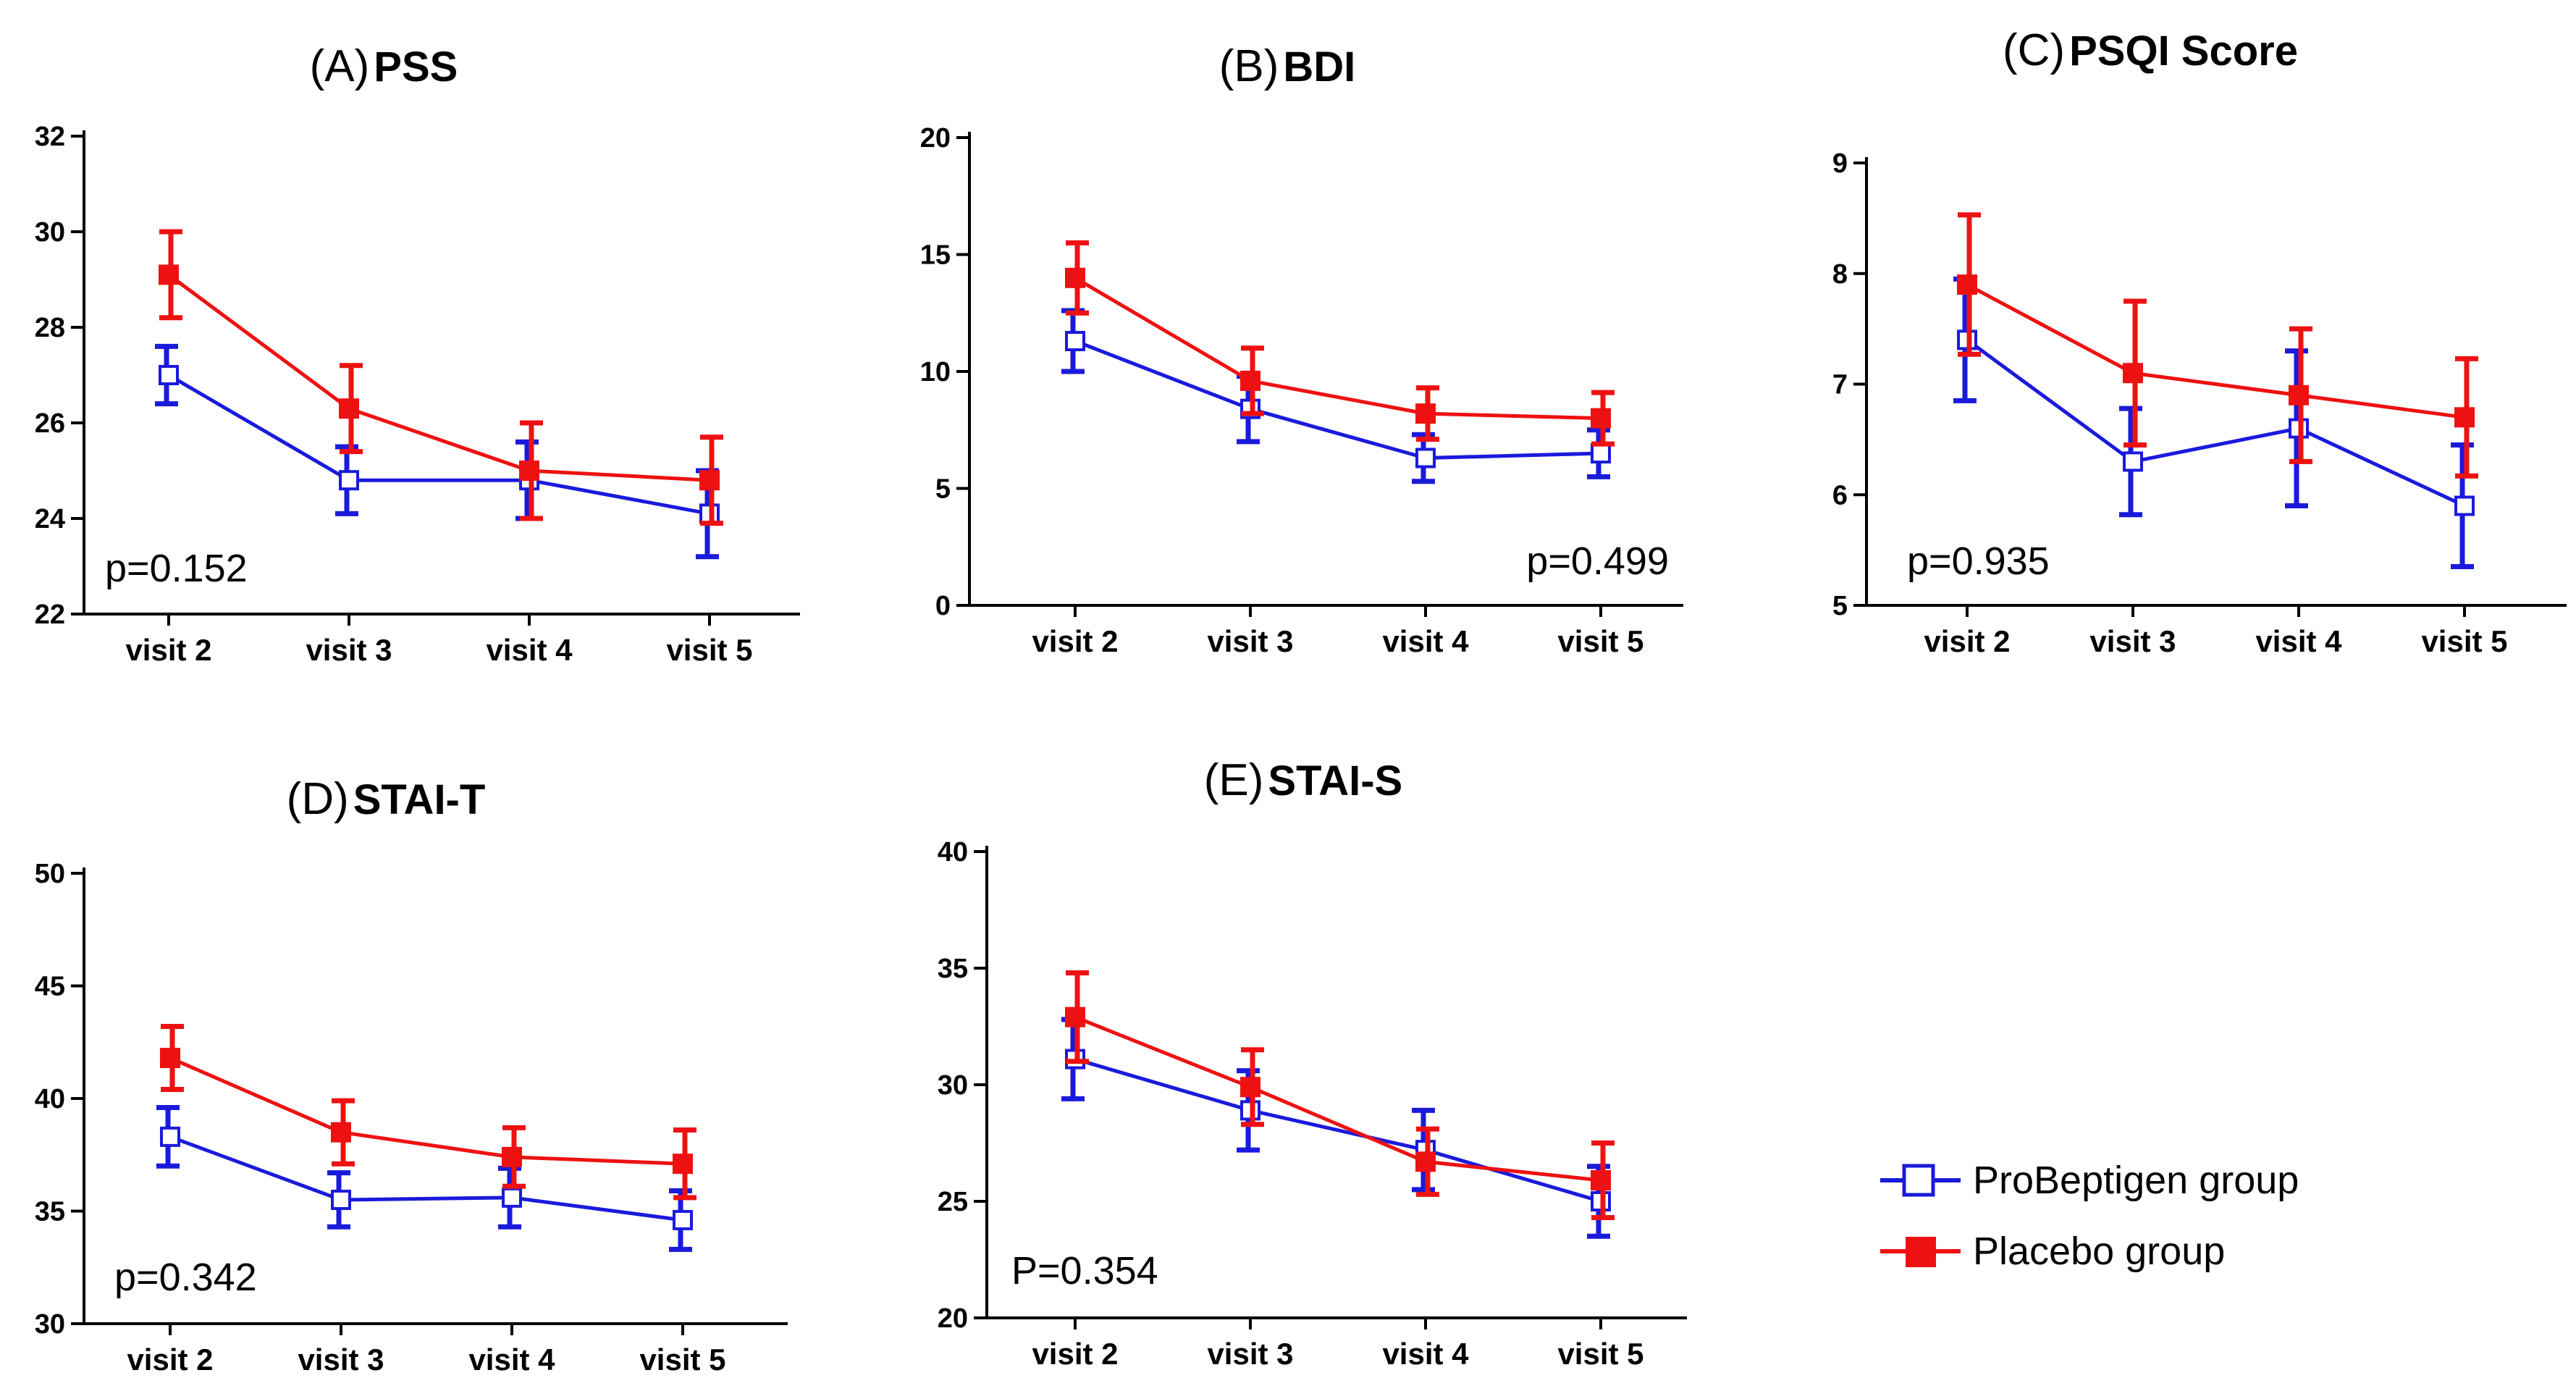 Image resolution: width=2576 pixels, height=1399 pixels. Describe the element at coordinates (1840, 385) in the screenshot. I see `y-tick-label: 7` at that location.